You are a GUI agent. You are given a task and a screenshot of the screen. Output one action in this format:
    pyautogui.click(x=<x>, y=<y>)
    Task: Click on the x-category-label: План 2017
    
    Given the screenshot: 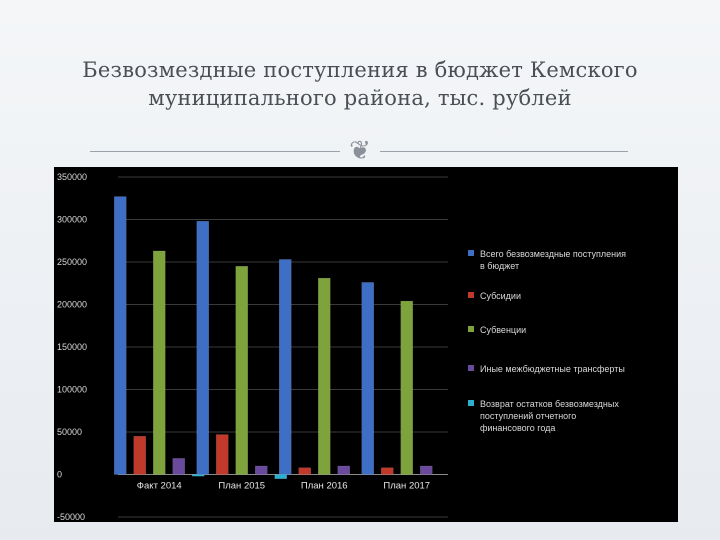 What is the action you would take?
    pyautogui.click(x=406, y=486)
    